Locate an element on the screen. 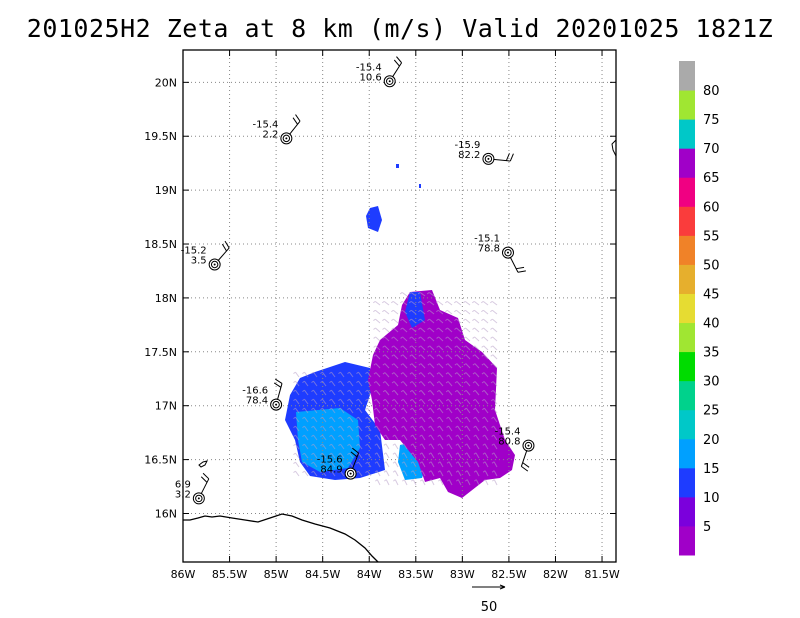  station-value-top: -16.6 is located at coordinates (255, 391).